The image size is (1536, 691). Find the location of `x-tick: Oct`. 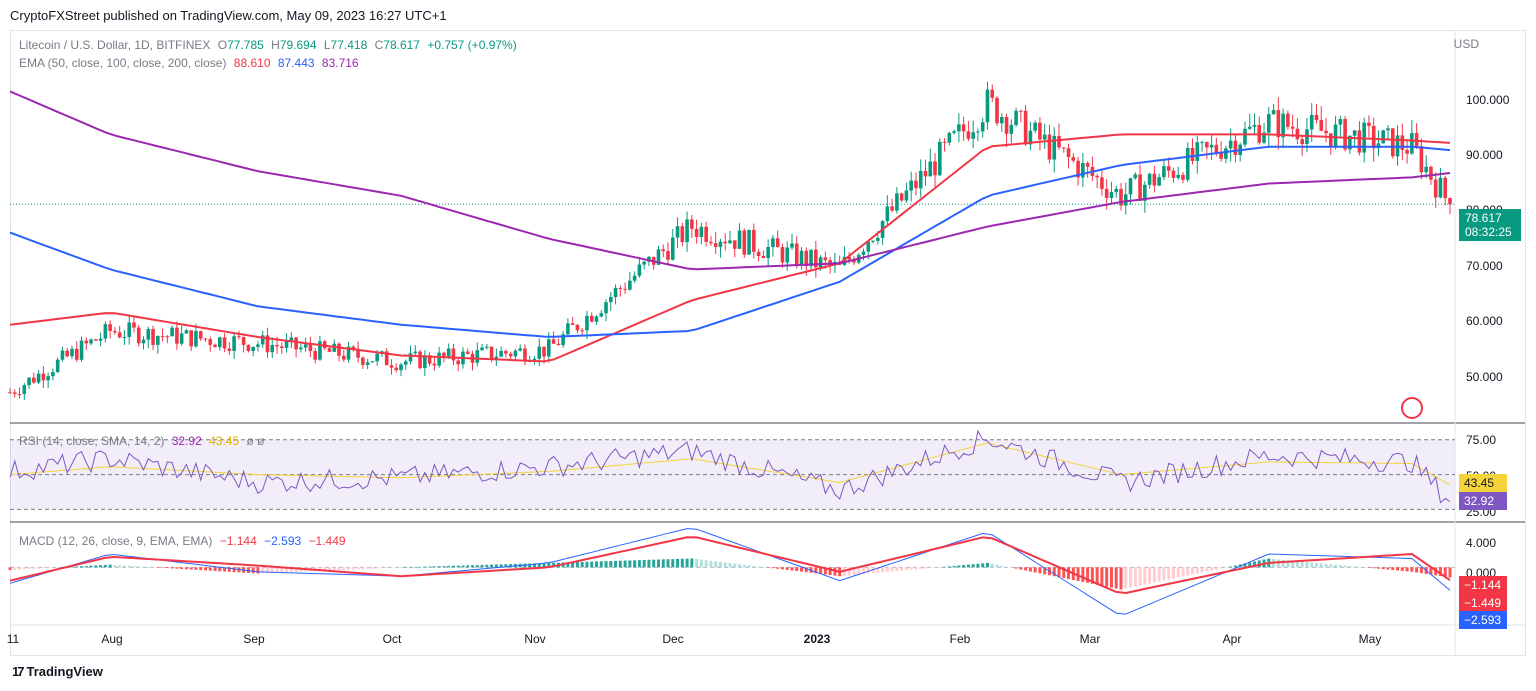

x-tick: Oct is located at coordinates (392, 639).